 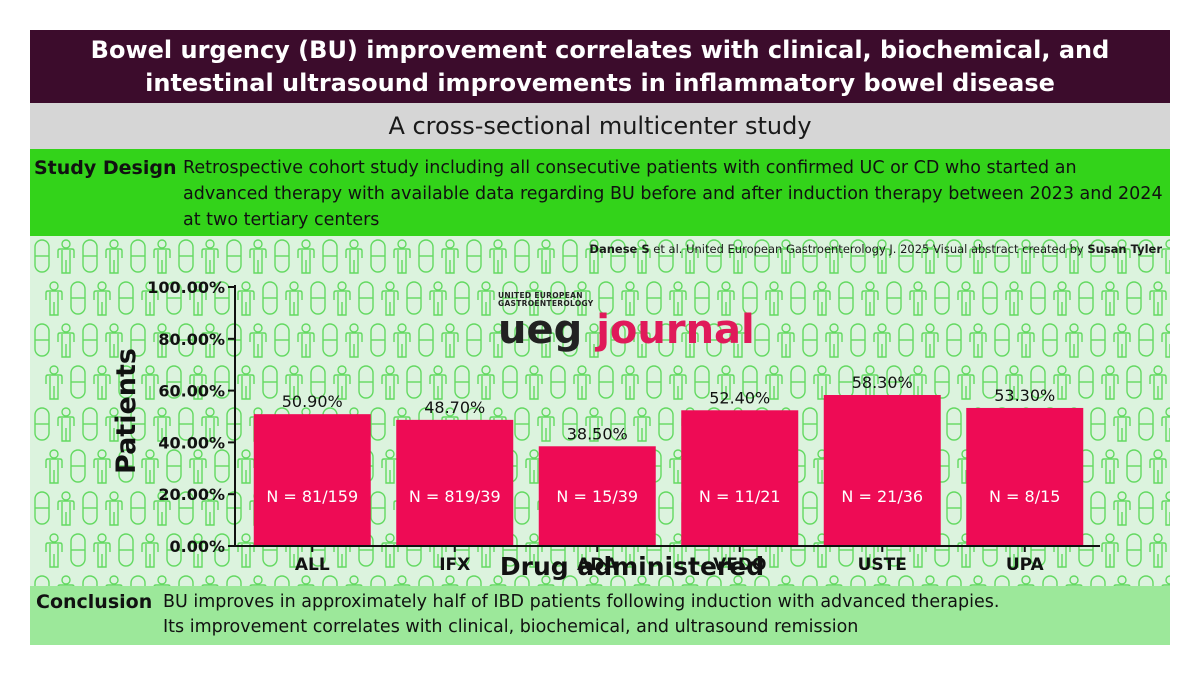 I want to click on conclusion-label: Conclusion, so click(x=94, y=602).